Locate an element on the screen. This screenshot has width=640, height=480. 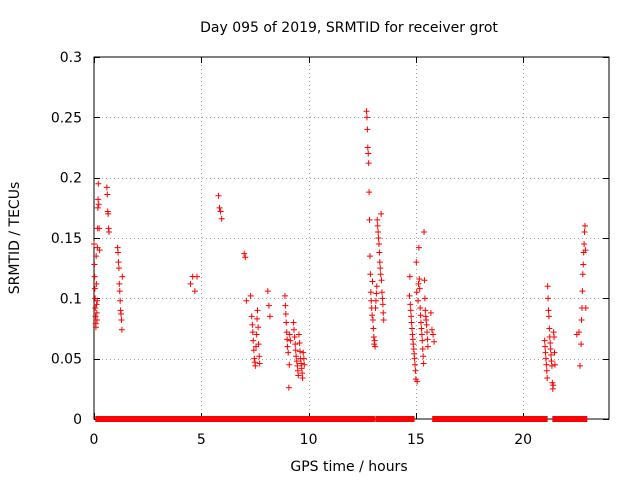
y-tick-label: 0 is located at coordinates (77, 420).